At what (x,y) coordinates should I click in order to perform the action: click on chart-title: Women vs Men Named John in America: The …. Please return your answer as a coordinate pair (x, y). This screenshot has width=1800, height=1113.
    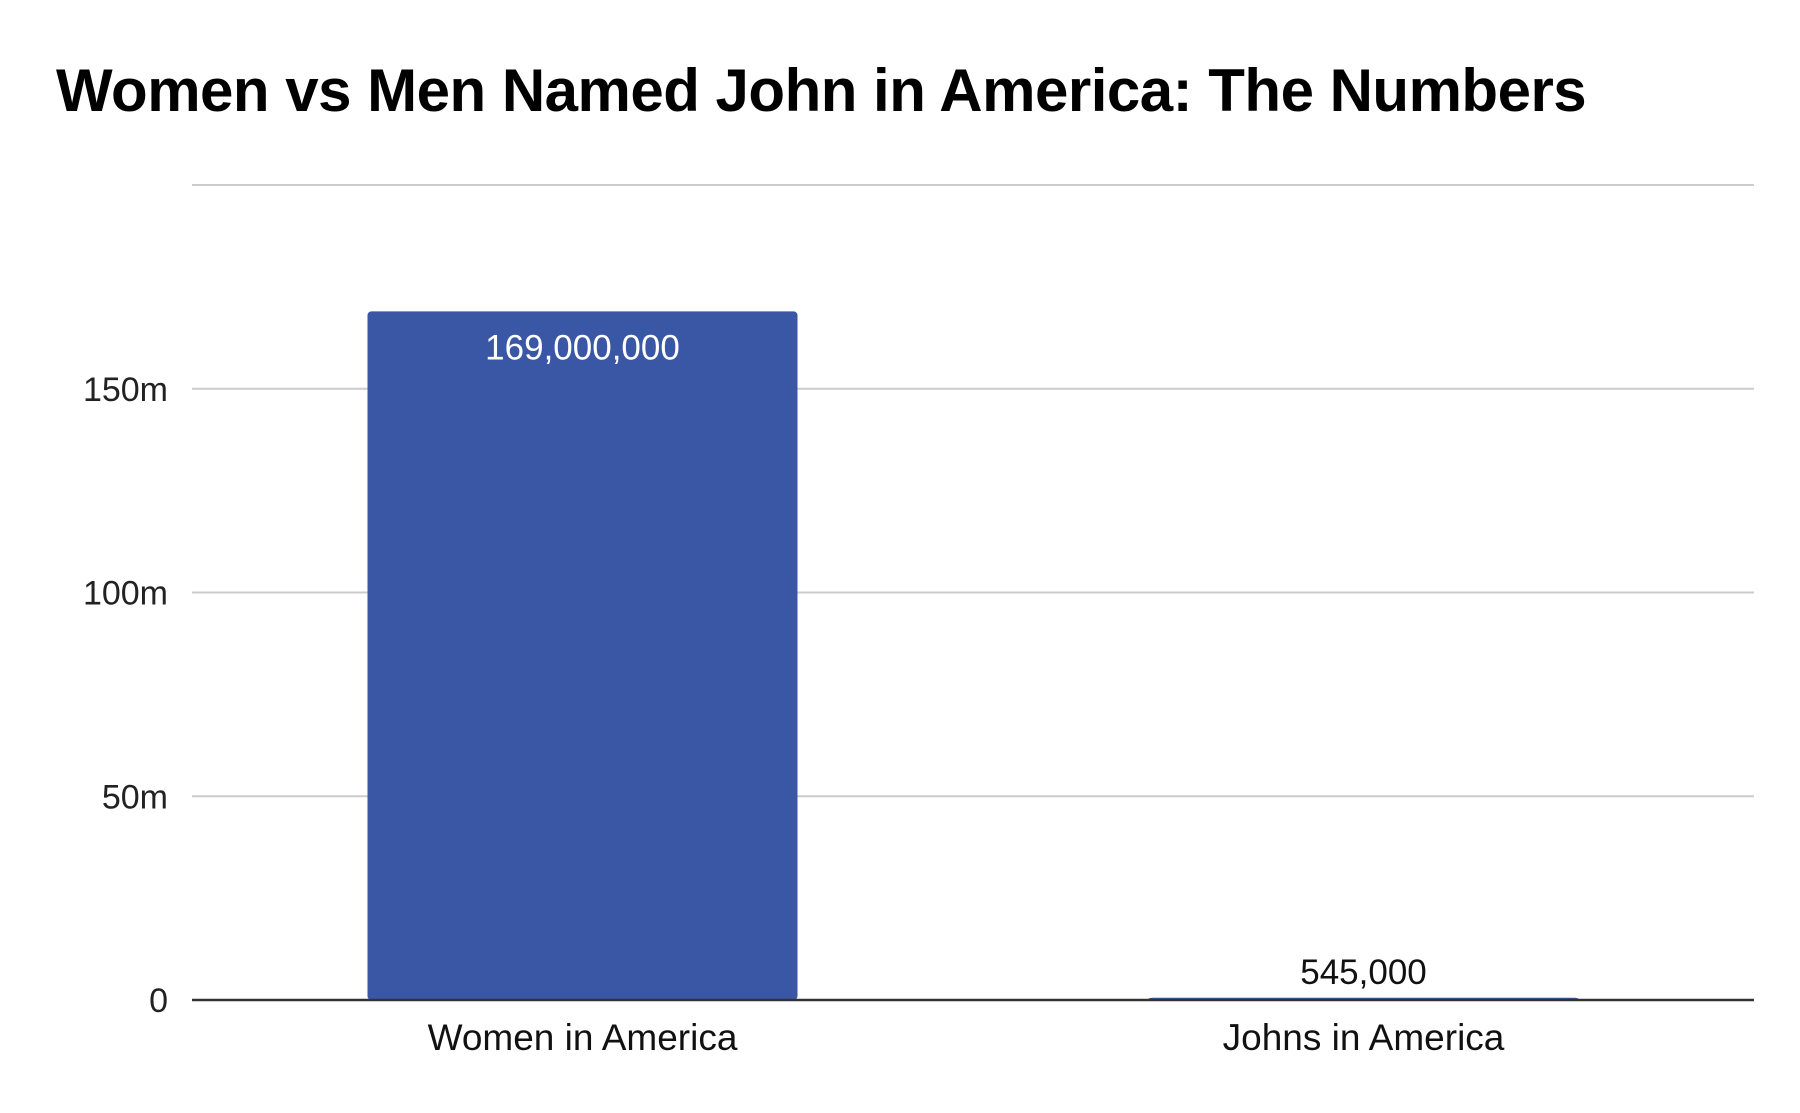
    Looking at the image, I should click on (821, 90).